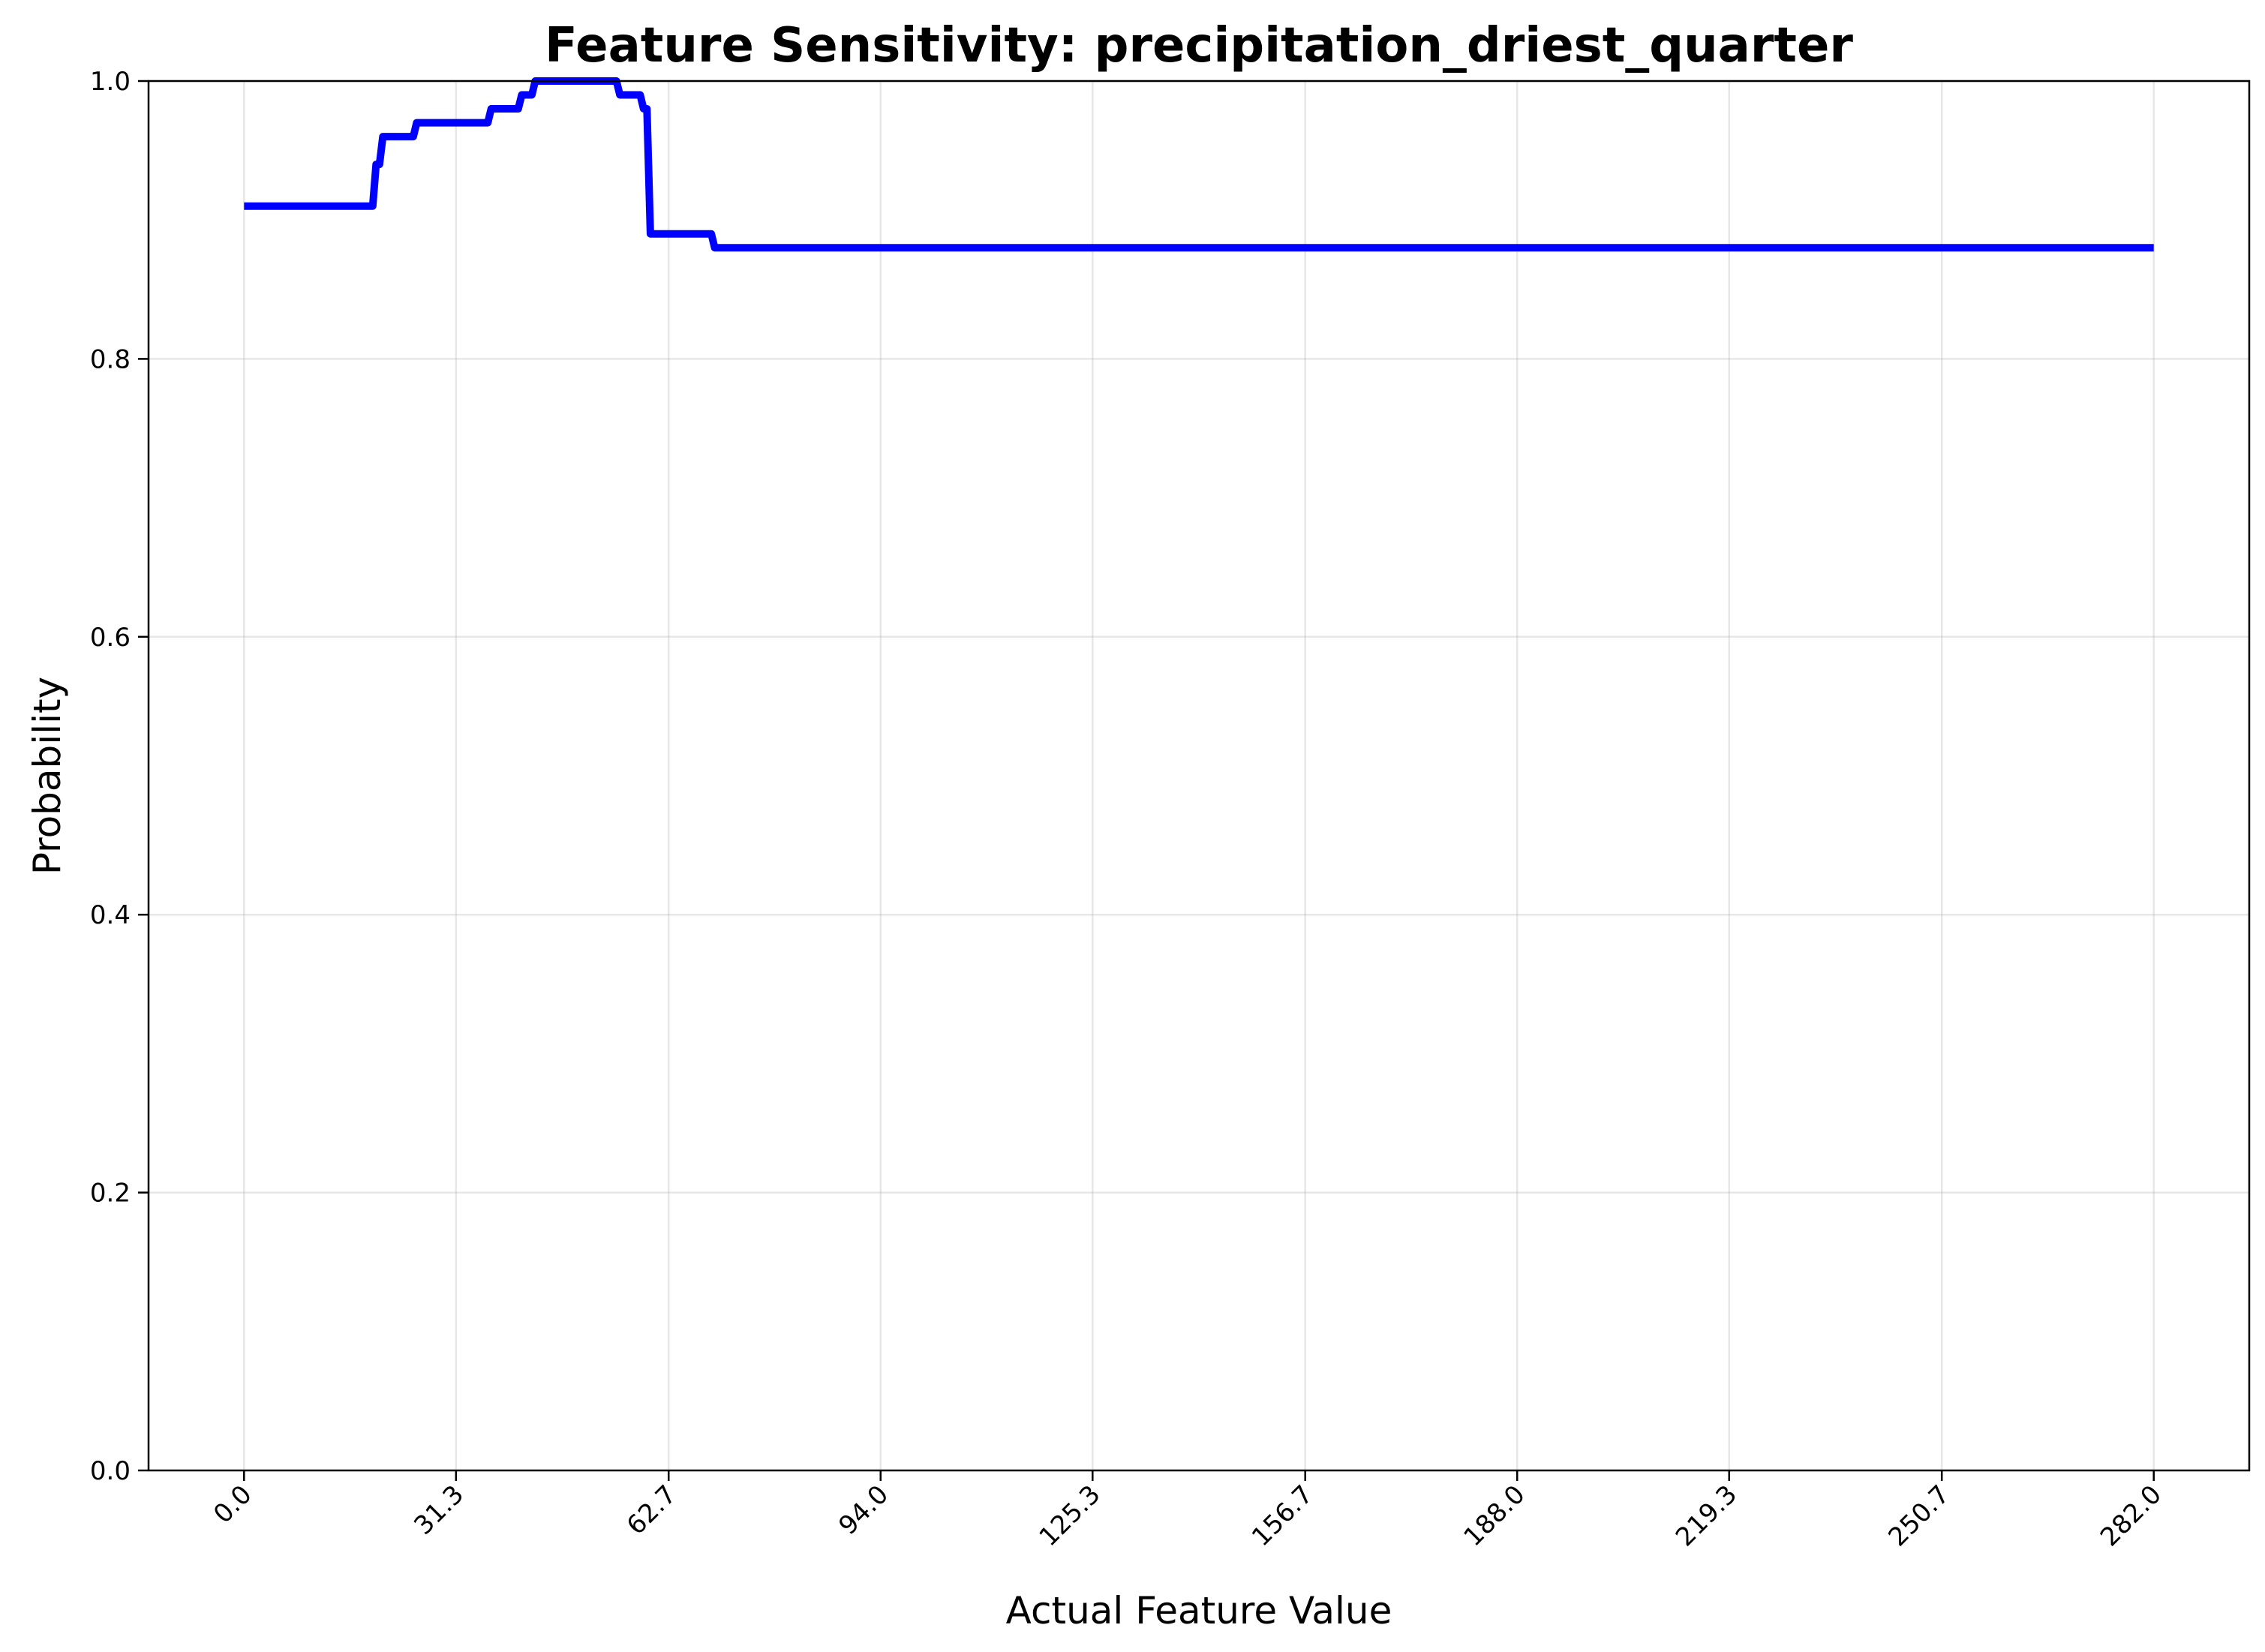 The height and width of the screenshot is (1652, 2265). What do you see at coordinates (1070, 1515) in the screenshot?
I see `x-tick-label: 125.3` at bounding box center [1070, 1515].